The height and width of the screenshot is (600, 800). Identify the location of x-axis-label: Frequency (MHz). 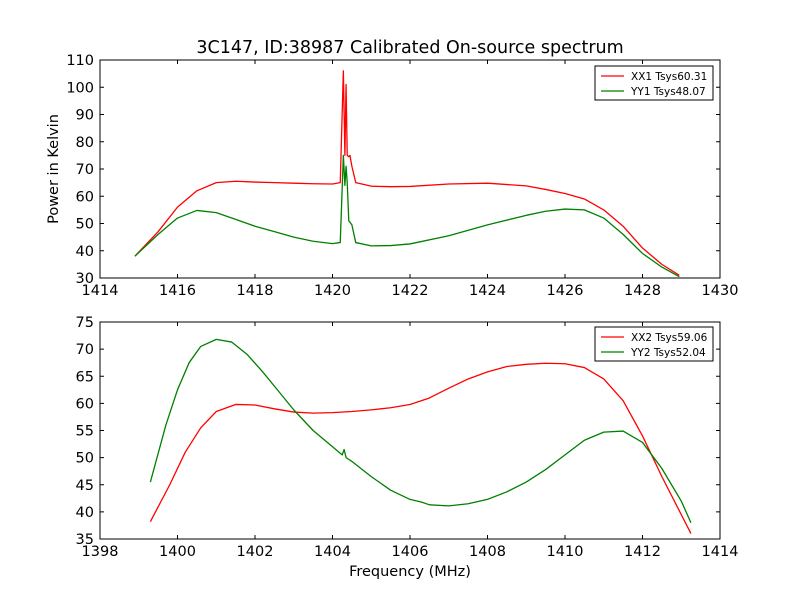
(410, 572).